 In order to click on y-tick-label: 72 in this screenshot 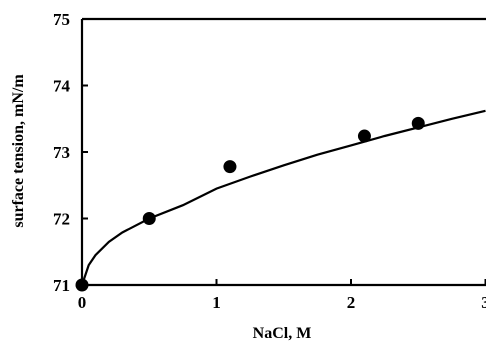, I will do `click(61, 219)`.